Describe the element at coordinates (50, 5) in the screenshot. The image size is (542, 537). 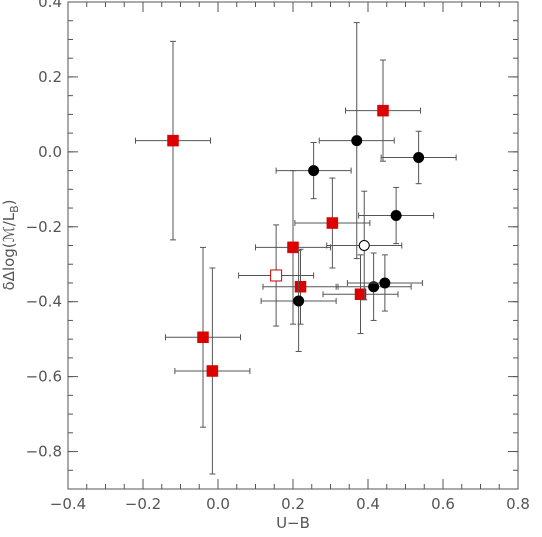
I see `y-tick-label: 0.4` at that location.